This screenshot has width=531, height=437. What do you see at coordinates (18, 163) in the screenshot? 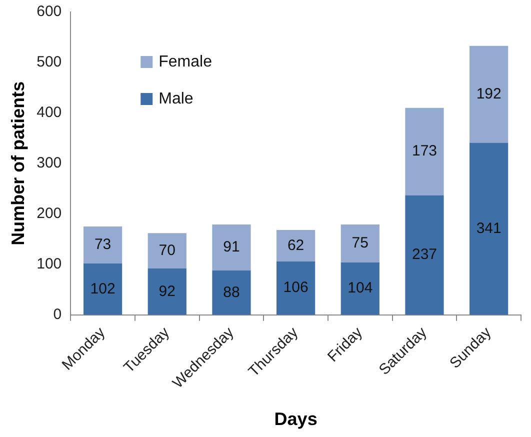
I see `y-axis-title: Number of patients` at bounding box center [18, 163].